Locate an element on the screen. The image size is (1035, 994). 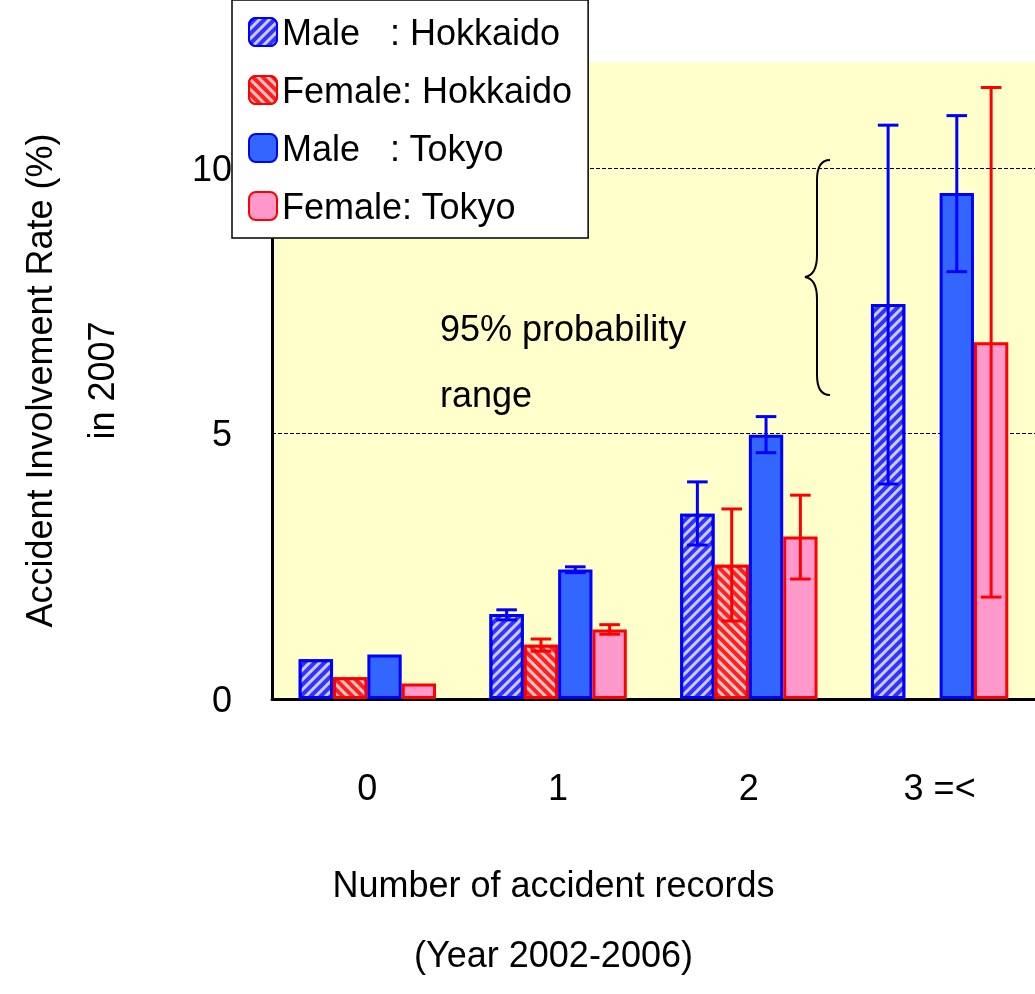
y-tick-label: 5 is located at coordinates (221, 434).